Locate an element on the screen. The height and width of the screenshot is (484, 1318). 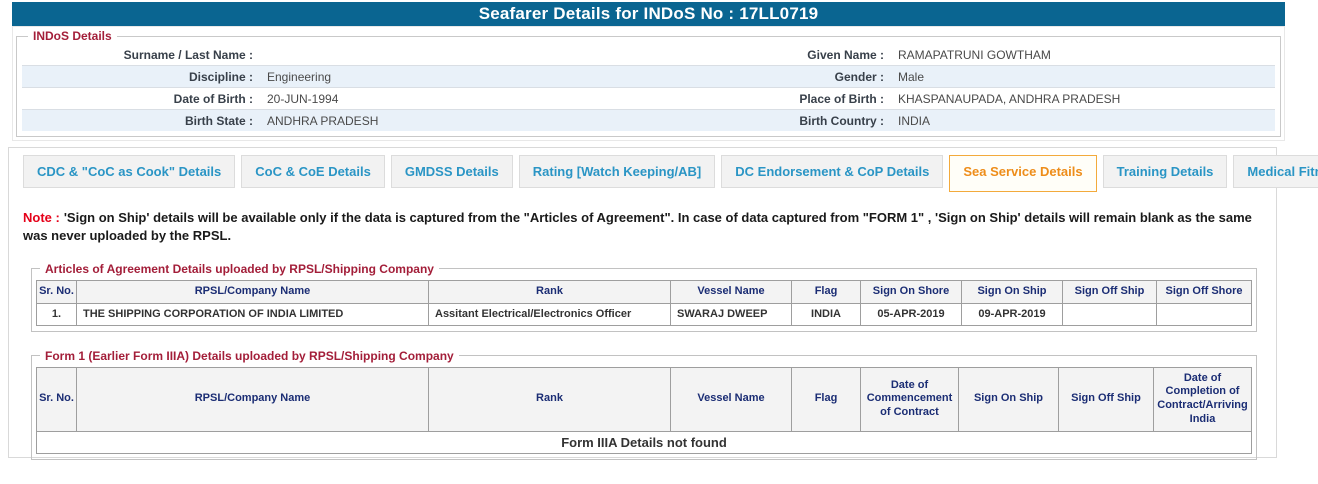
cell-sign-on-shore: 05-APR-2019 is located at coordinates (911, 314).